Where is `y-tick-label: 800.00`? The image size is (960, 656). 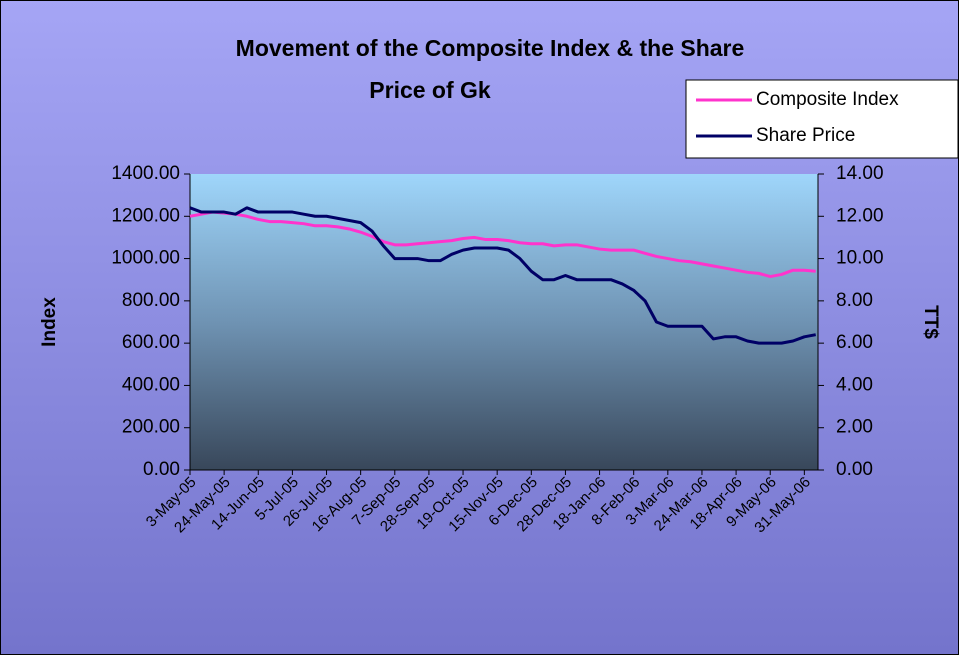
y-tick-label: 800.00 is located at coordinates (151, 300).